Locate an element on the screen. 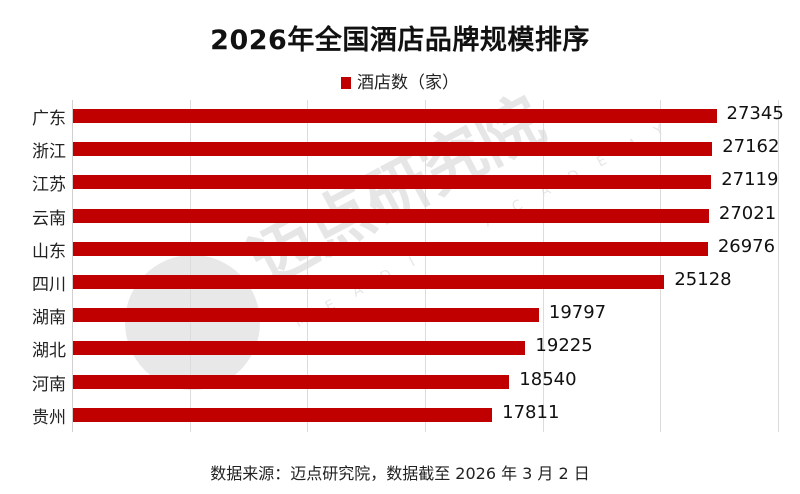 The image size is (800, 494). bar-row: 广东 27345 is located at coordinates (408, 116).